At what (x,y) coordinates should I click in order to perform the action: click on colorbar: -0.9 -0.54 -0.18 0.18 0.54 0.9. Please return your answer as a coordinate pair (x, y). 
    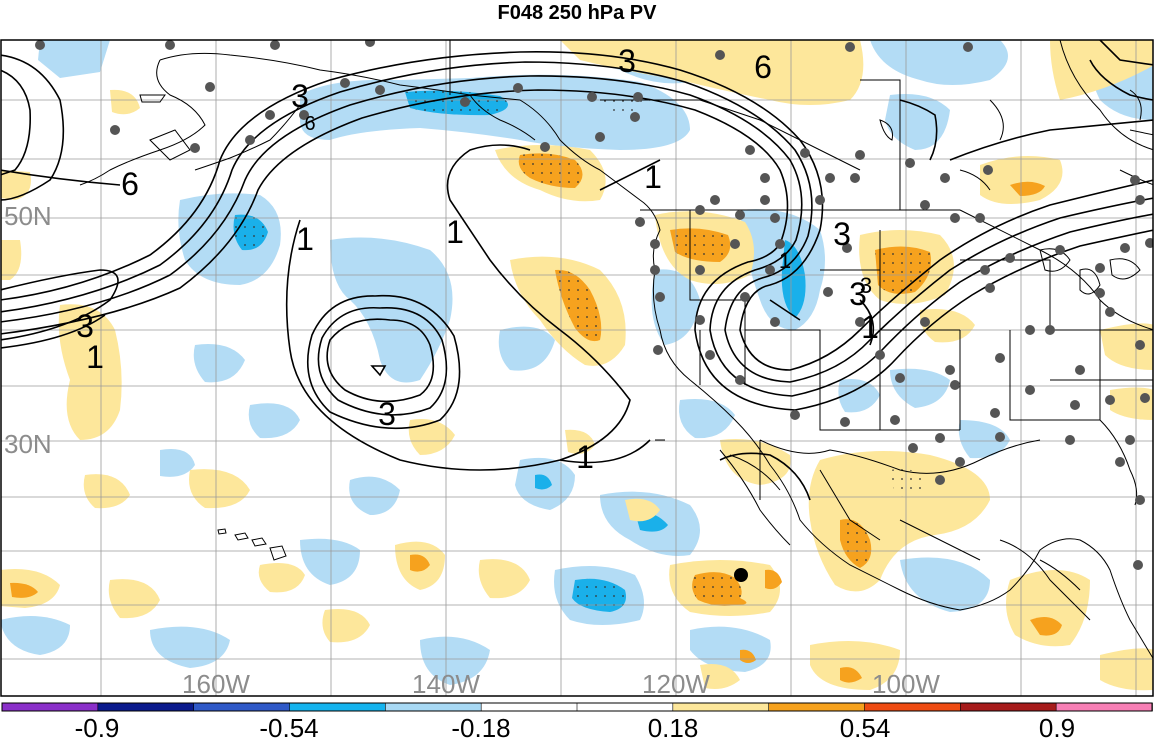
    Looking at the image, I should click on (577, 720).